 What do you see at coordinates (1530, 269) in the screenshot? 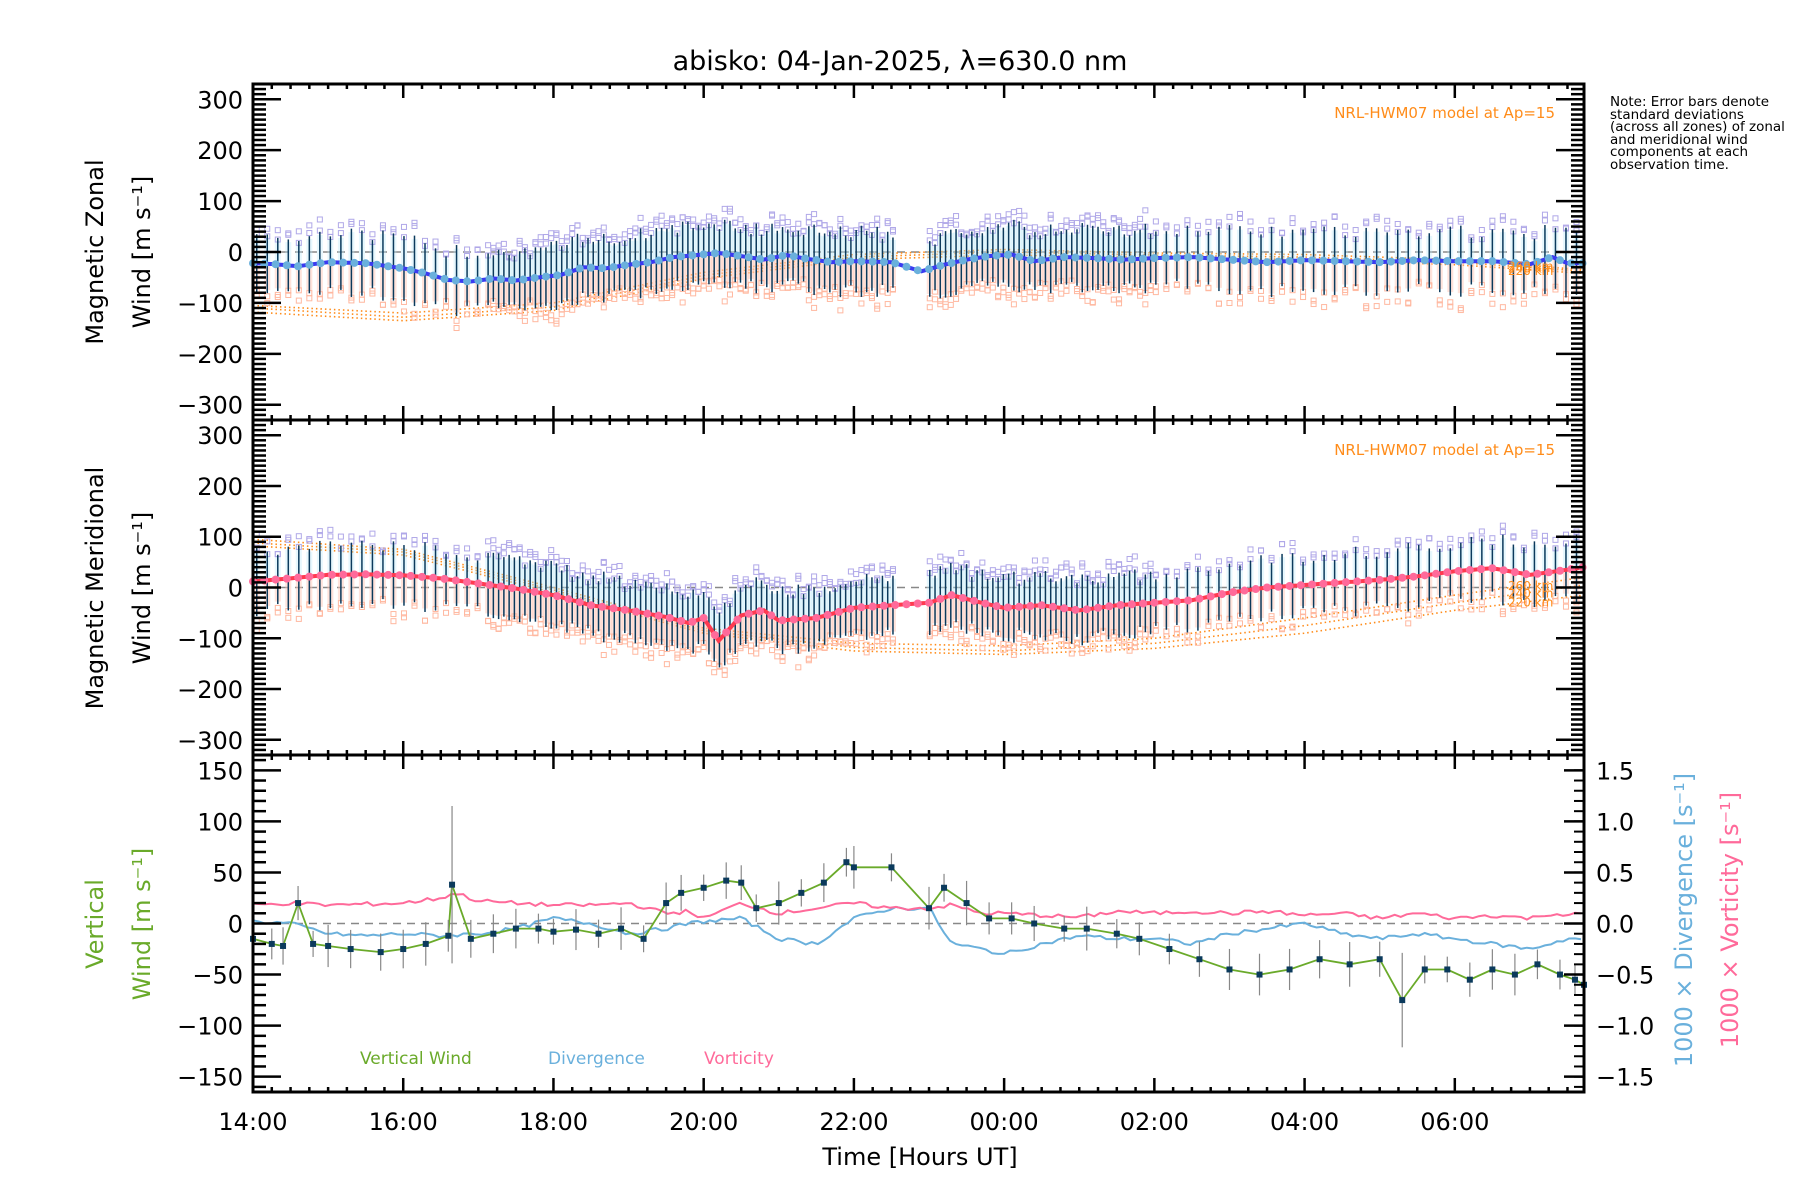
I see `model-altitude-label: 240 km` at bounding box center [1530, 269].